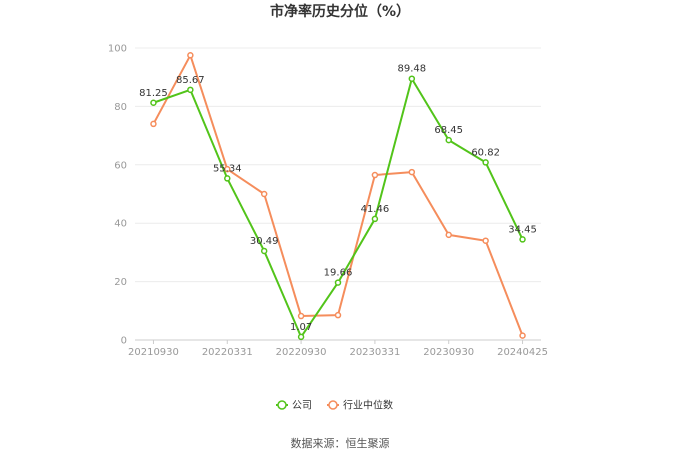 The image size is (680, 460). Describe the element at coordinates (448, 352) in the screenshot. I see `x-tick-label: 20230930` at that location.